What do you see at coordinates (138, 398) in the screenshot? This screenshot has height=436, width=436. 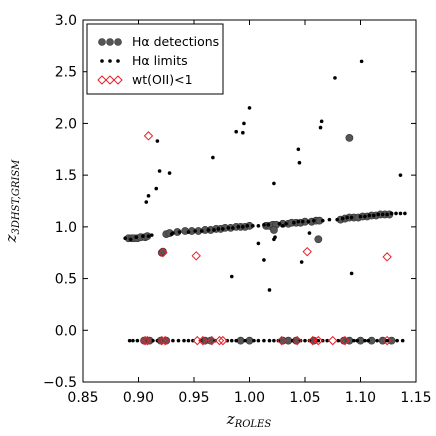 I see `x-tick-label: 0.90` at bounding box center [138, 398].